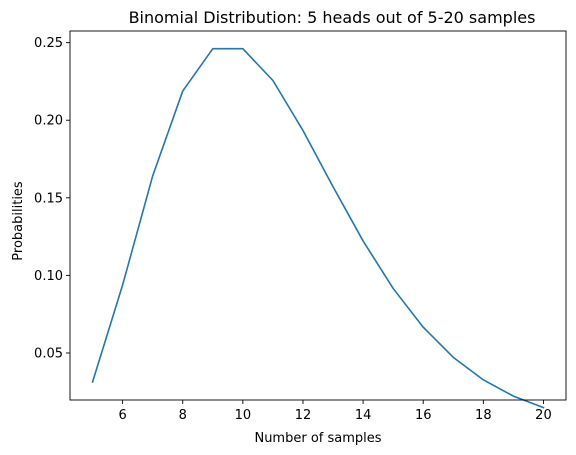 This screenshot has width=576, height=455. Describe the element at coordinates (183, 415) in the screenshot. I see `x-tick-label: 8` at that location.